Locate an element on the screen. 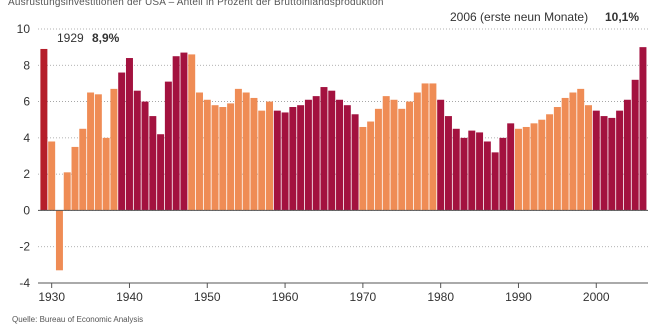 The image size is (648, 329). bar-1975 is located at coordinates (402, 159).